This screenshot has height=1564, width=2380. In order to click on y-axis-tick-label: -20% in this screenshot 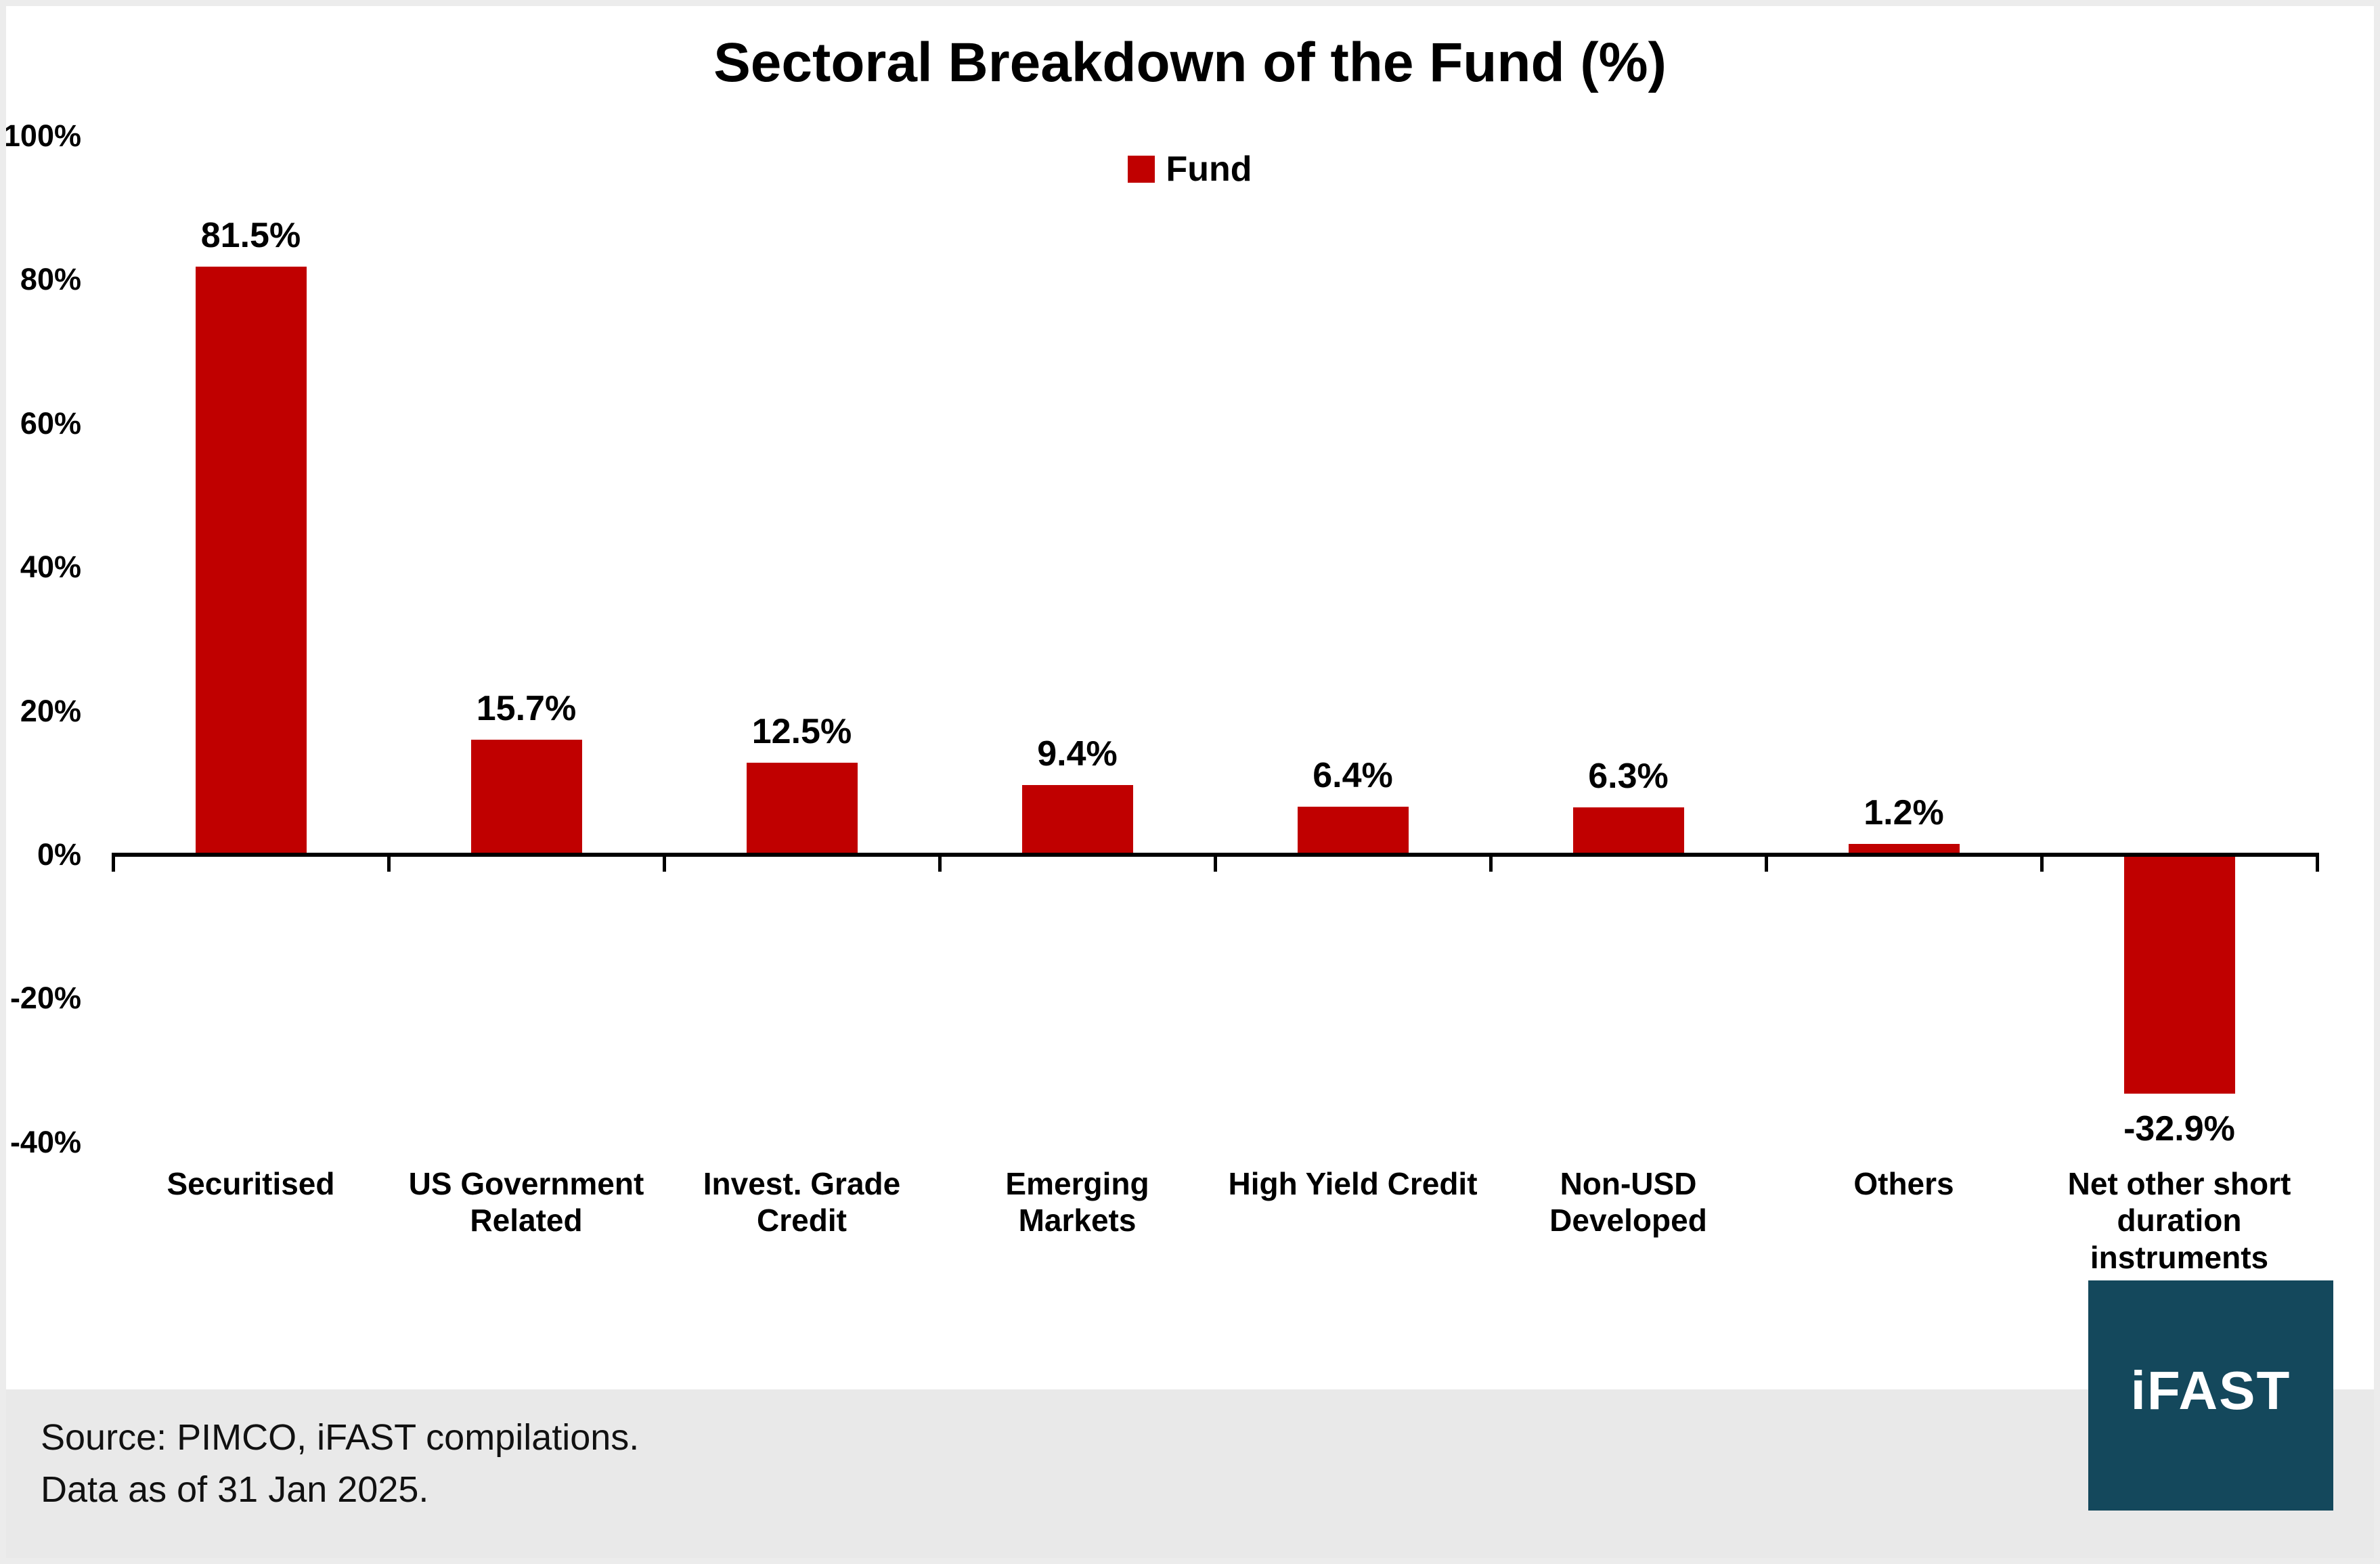, I will do `click(45, 998)`.